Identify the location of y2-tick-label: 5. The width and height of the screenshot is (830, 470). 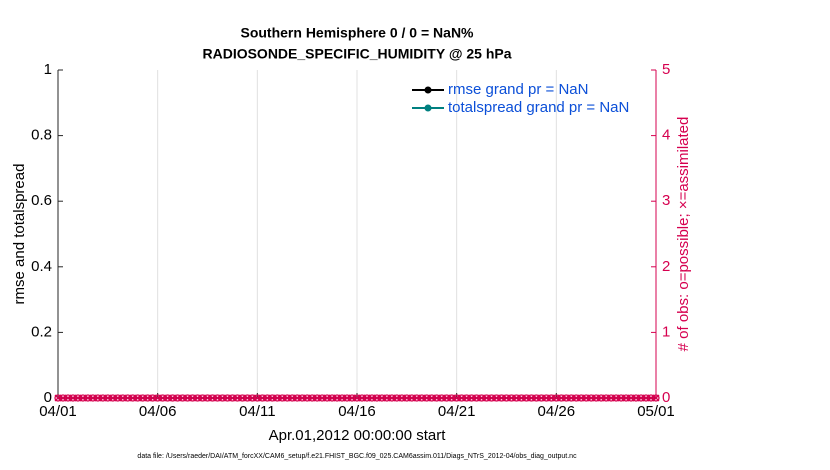
(666, 69).